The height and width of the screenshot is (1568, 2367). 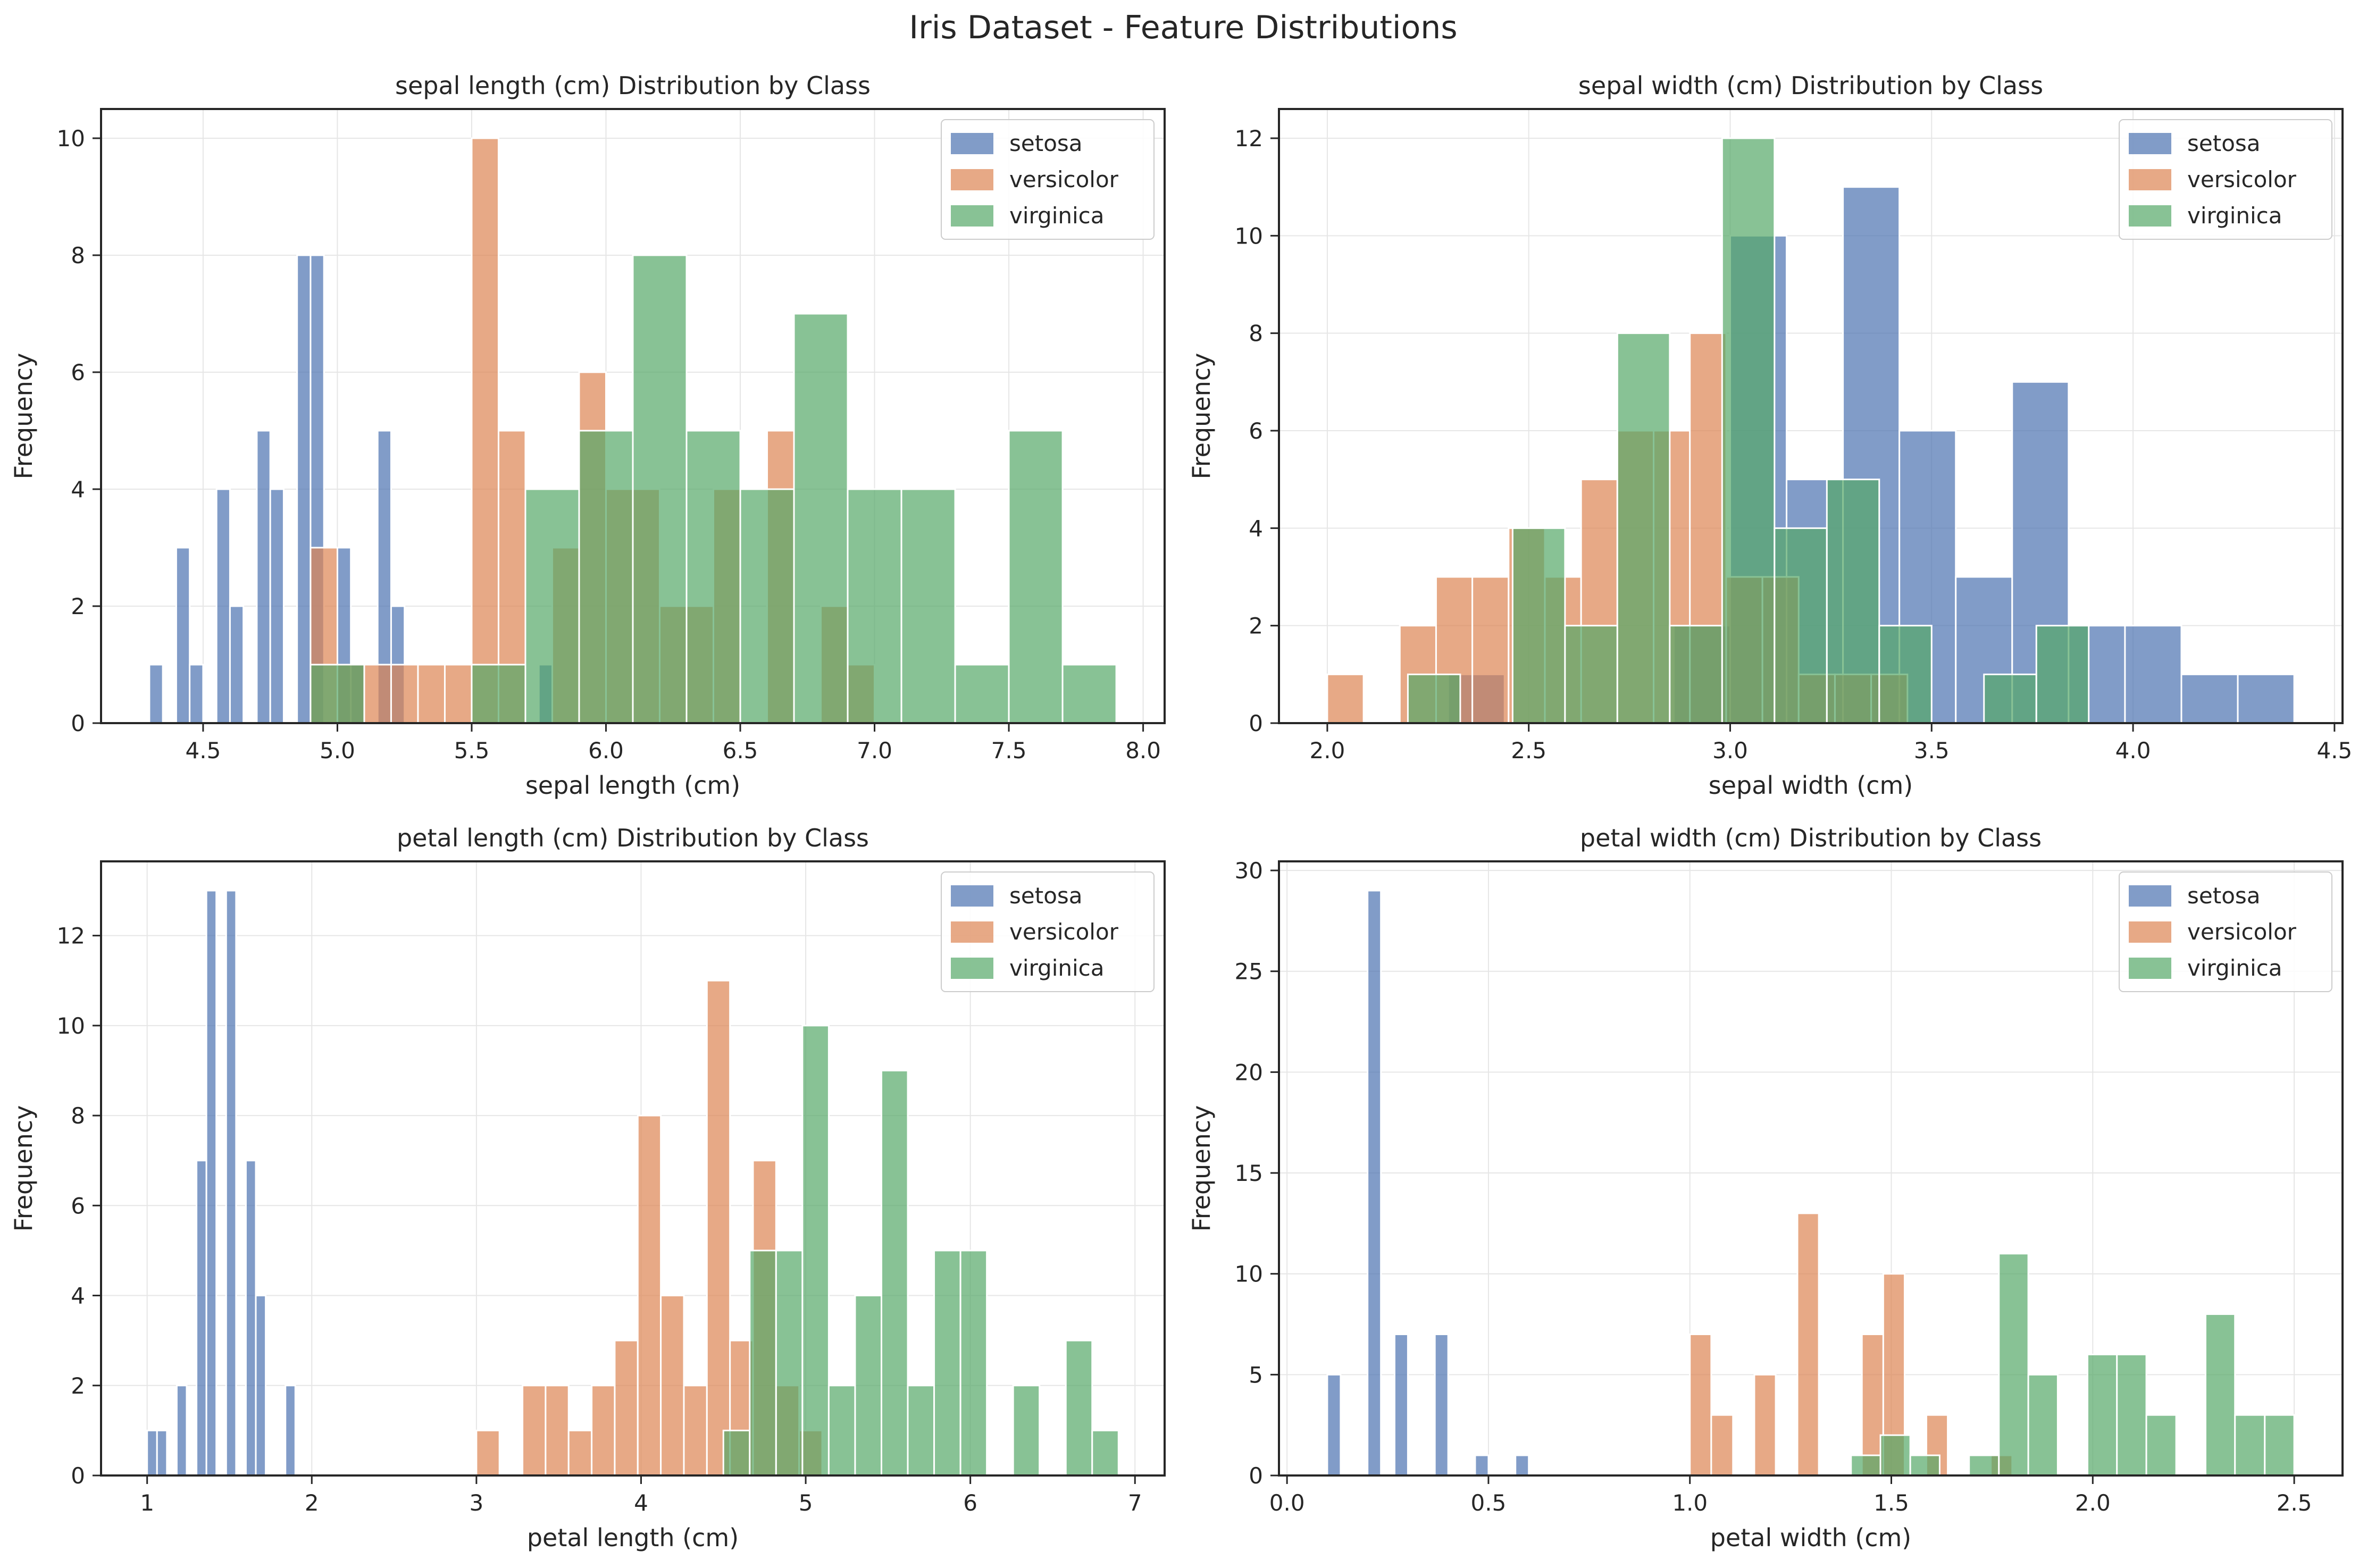 What do you see at coordinates (1256, 528) in the screenshot?
I see `y-tick-label: 4` at bounding box center [1256, 528].